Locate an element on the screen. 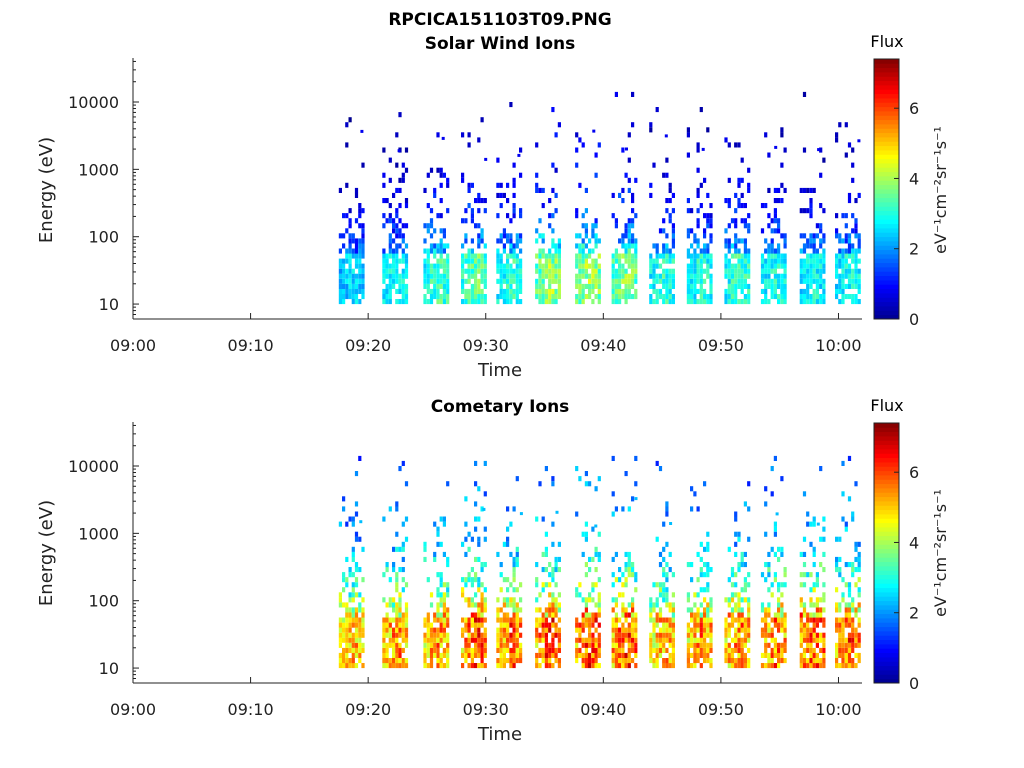  y-tick-label: 100 is located at coordinates (103, 237).